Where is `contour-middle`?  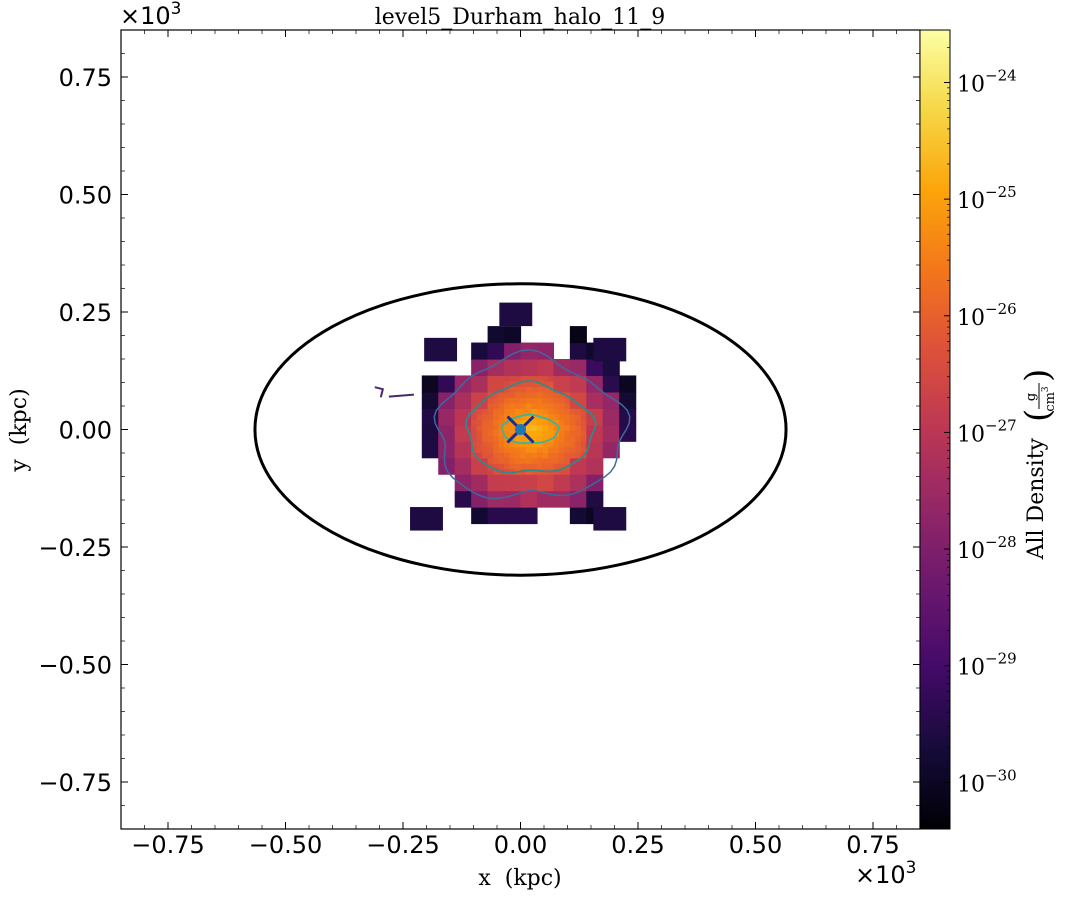
contour-middle is located at coordinates (531, 427).